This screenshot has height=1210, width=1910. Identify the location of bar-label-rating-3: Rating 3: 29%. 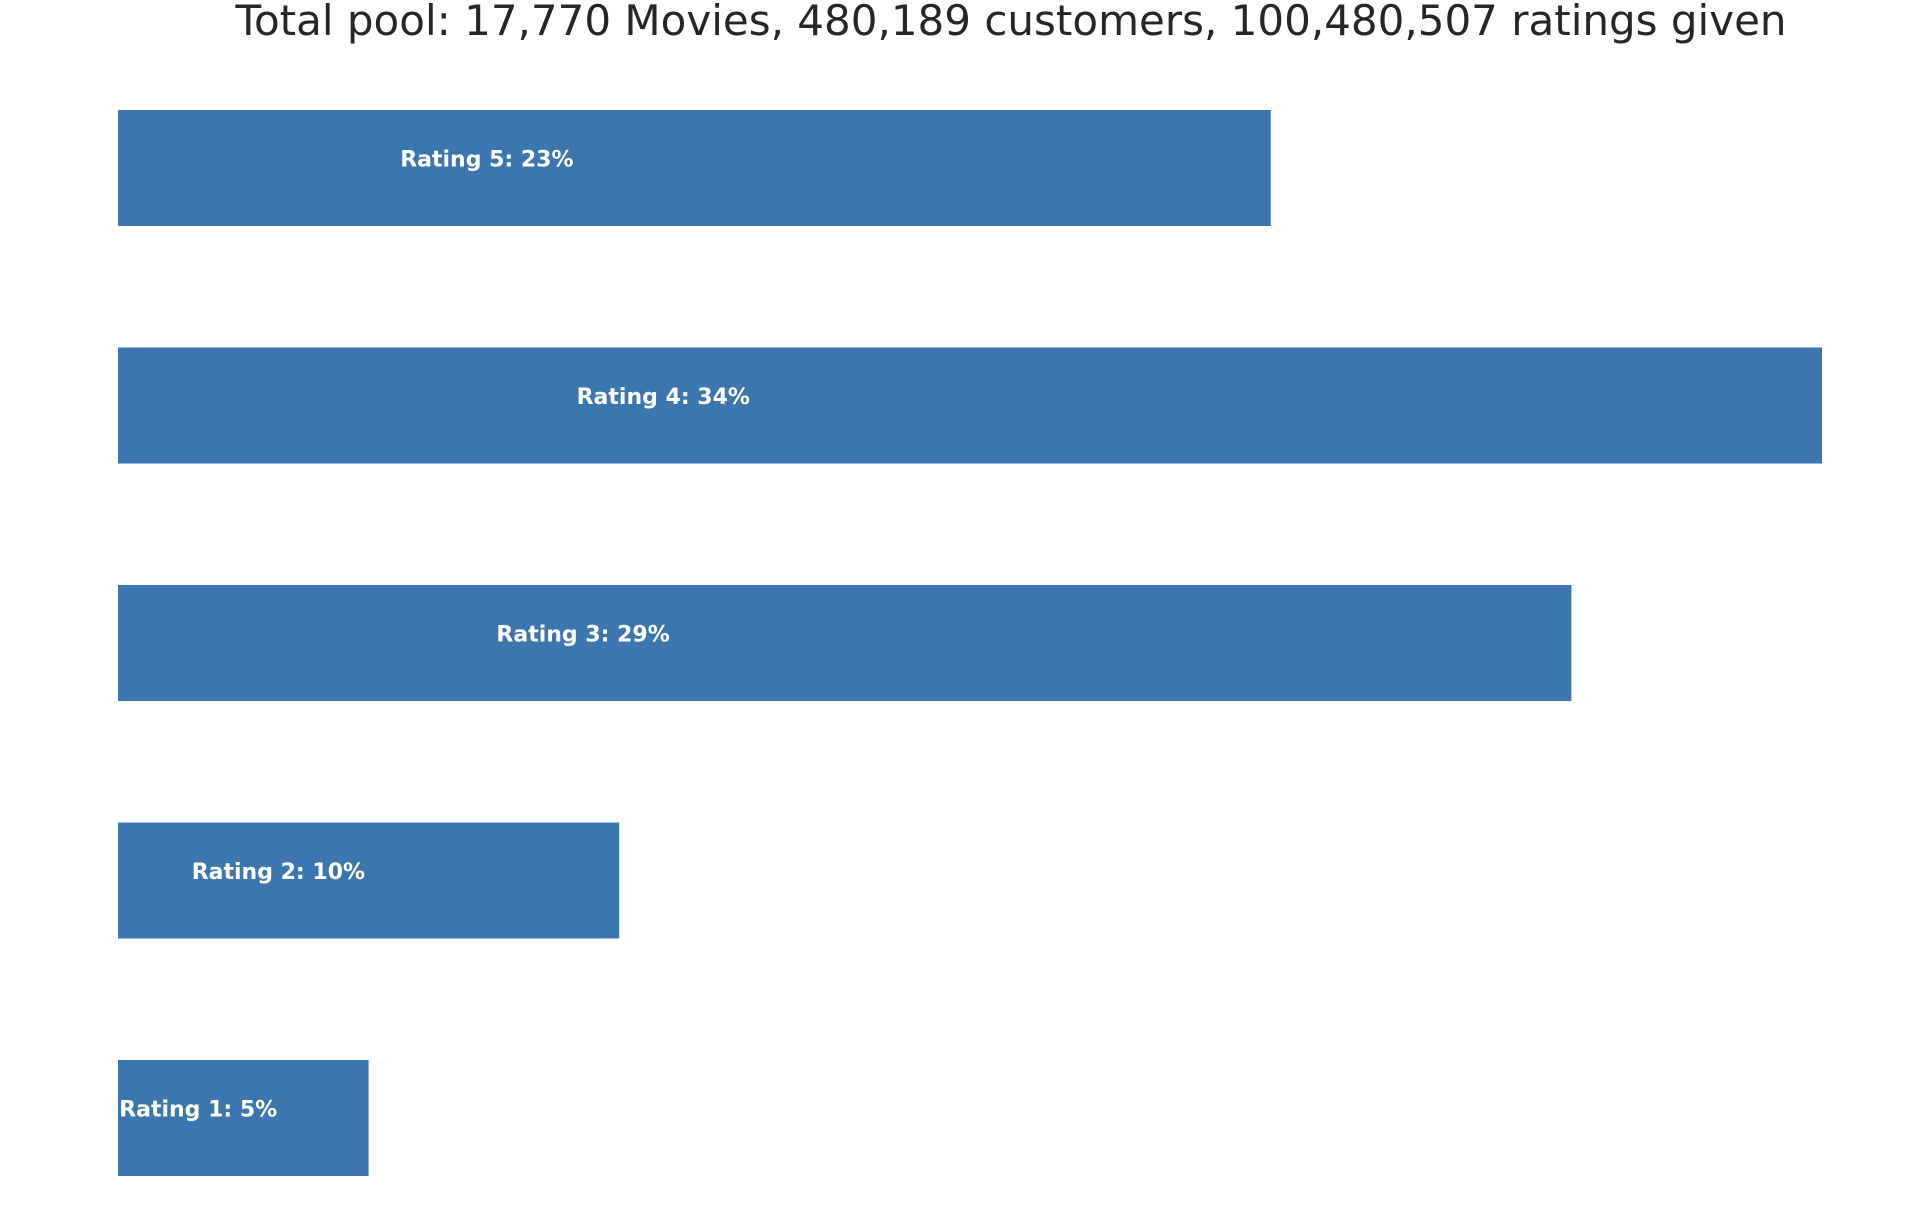
(582, 635).